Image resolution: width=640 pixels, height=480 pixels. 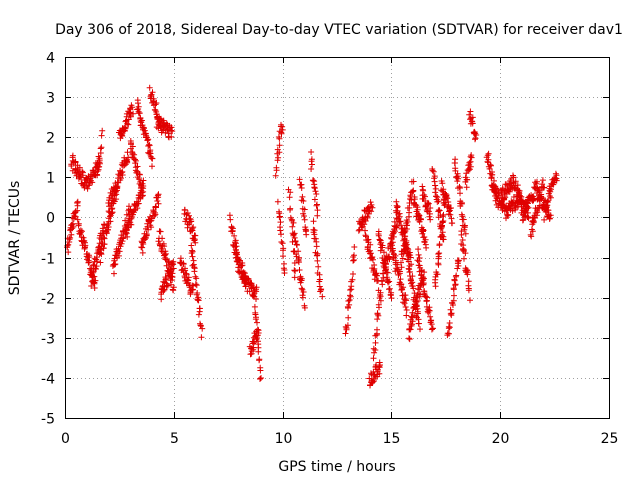 What do you see at coordinates (50, 59) in the screenshot?
I see `y-tick-label: 4` at bounding box center [50, 59].